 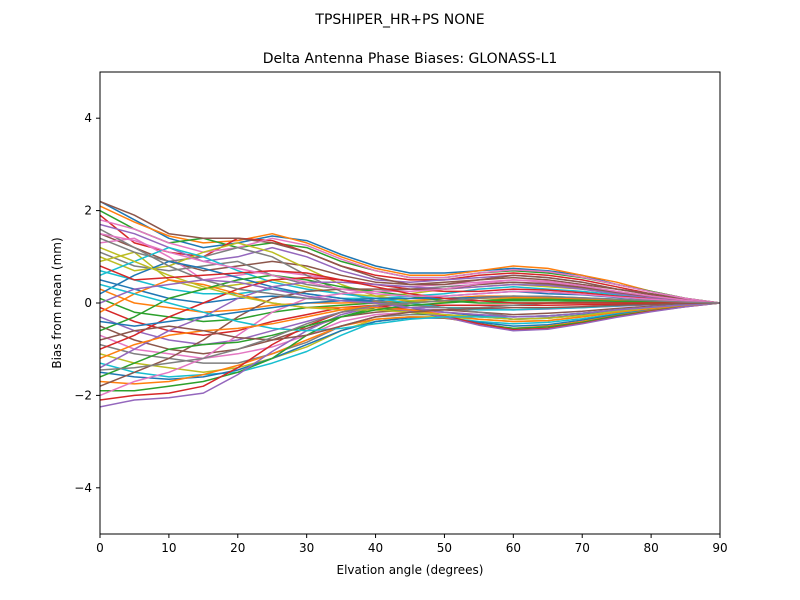 I want to click on x-axis-label: Elvation angle (degrees), so click(x=410, y=570).